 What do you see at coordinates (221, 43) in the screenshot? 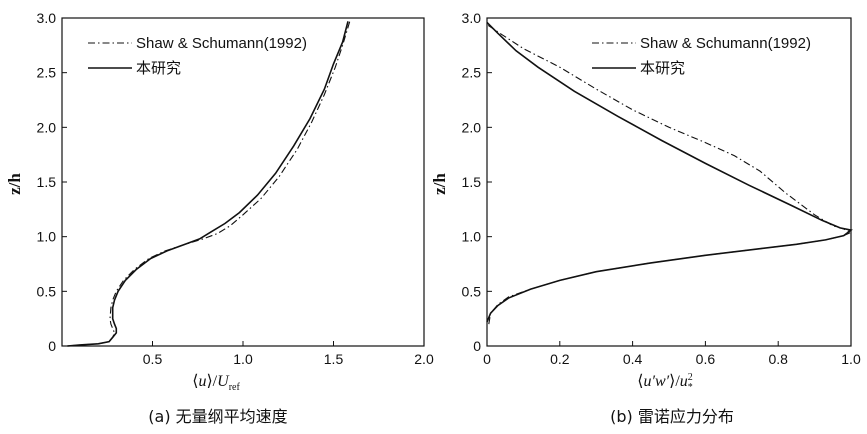
I see `panel-a-legend-label: Shaw & Schumann(1992)` at bounding box center [221, 43].